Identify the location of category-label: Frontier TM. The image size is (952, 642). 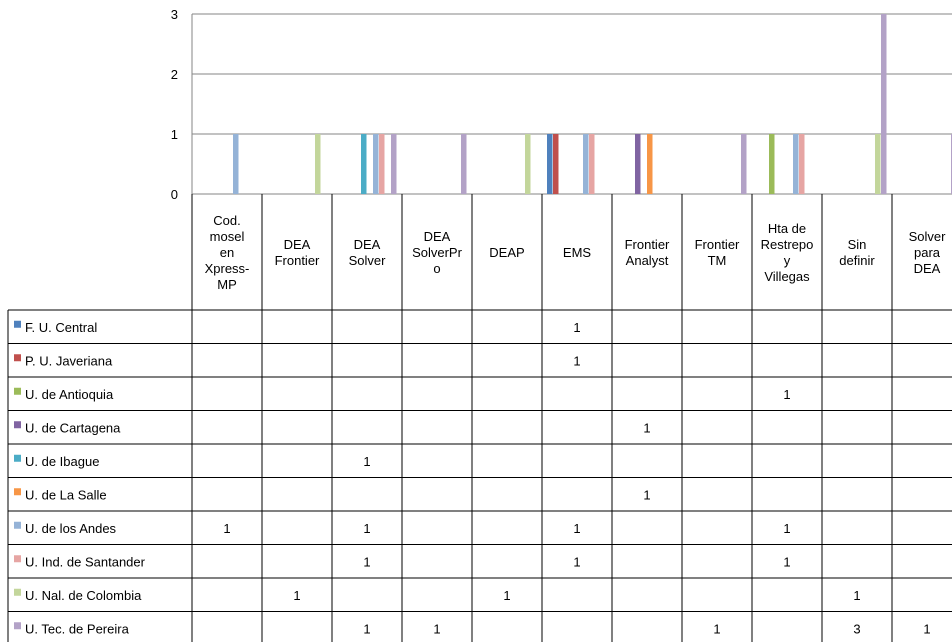
(717, 252).